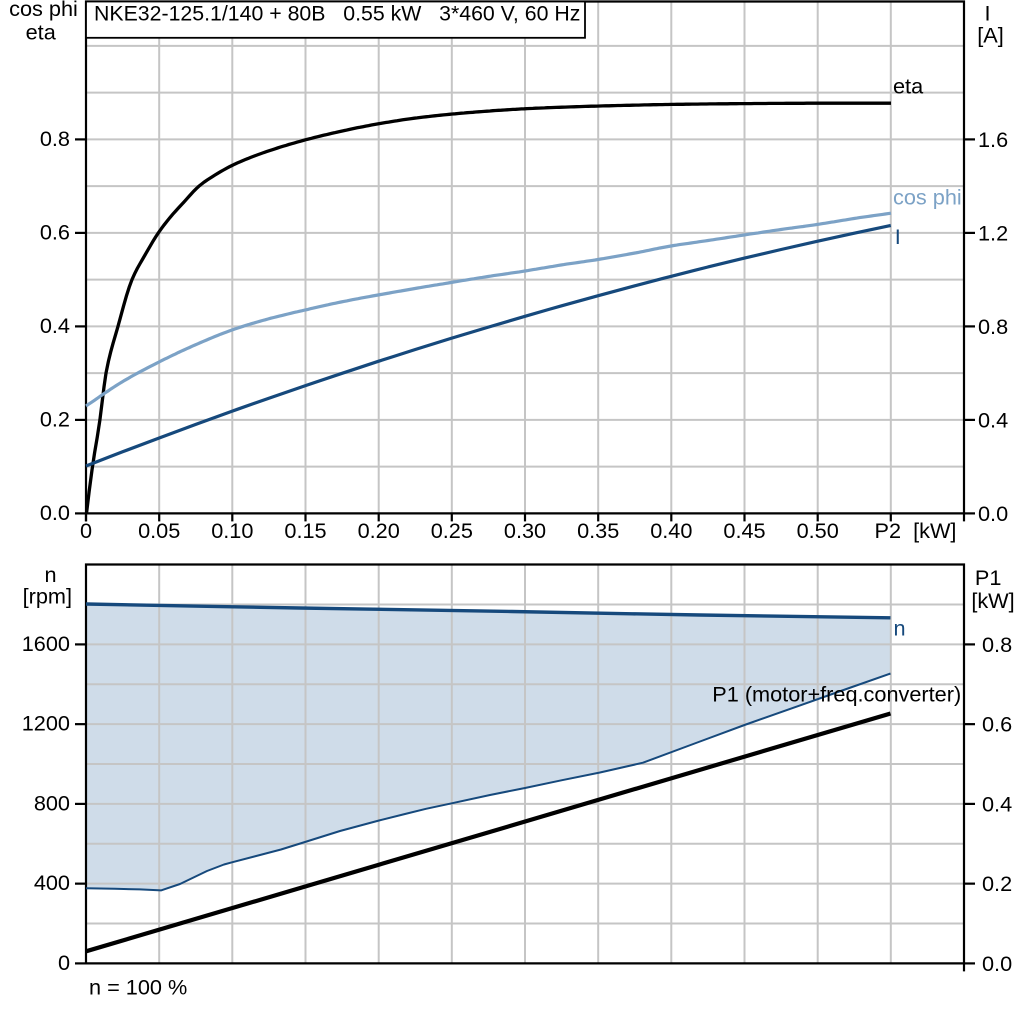  What do you see at coordinates (52, 802) in the screenshot?
I see `svg-text: 800` at bounding box center [52, 802].